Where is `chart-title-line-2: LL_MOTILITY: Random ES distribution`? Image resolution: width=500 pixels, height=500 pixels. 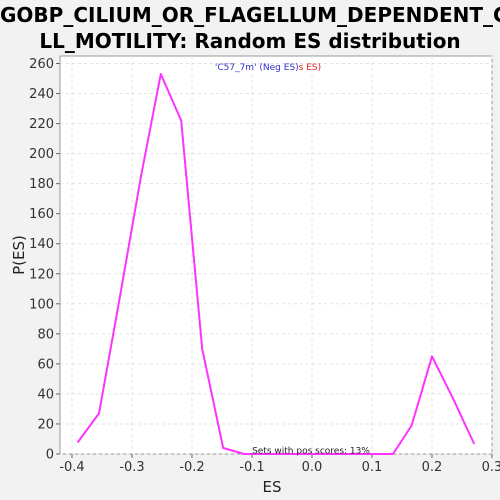
chart-title-line-2: LL_MOTILITY: Random ES distribution is located at coordinates (250, 41).